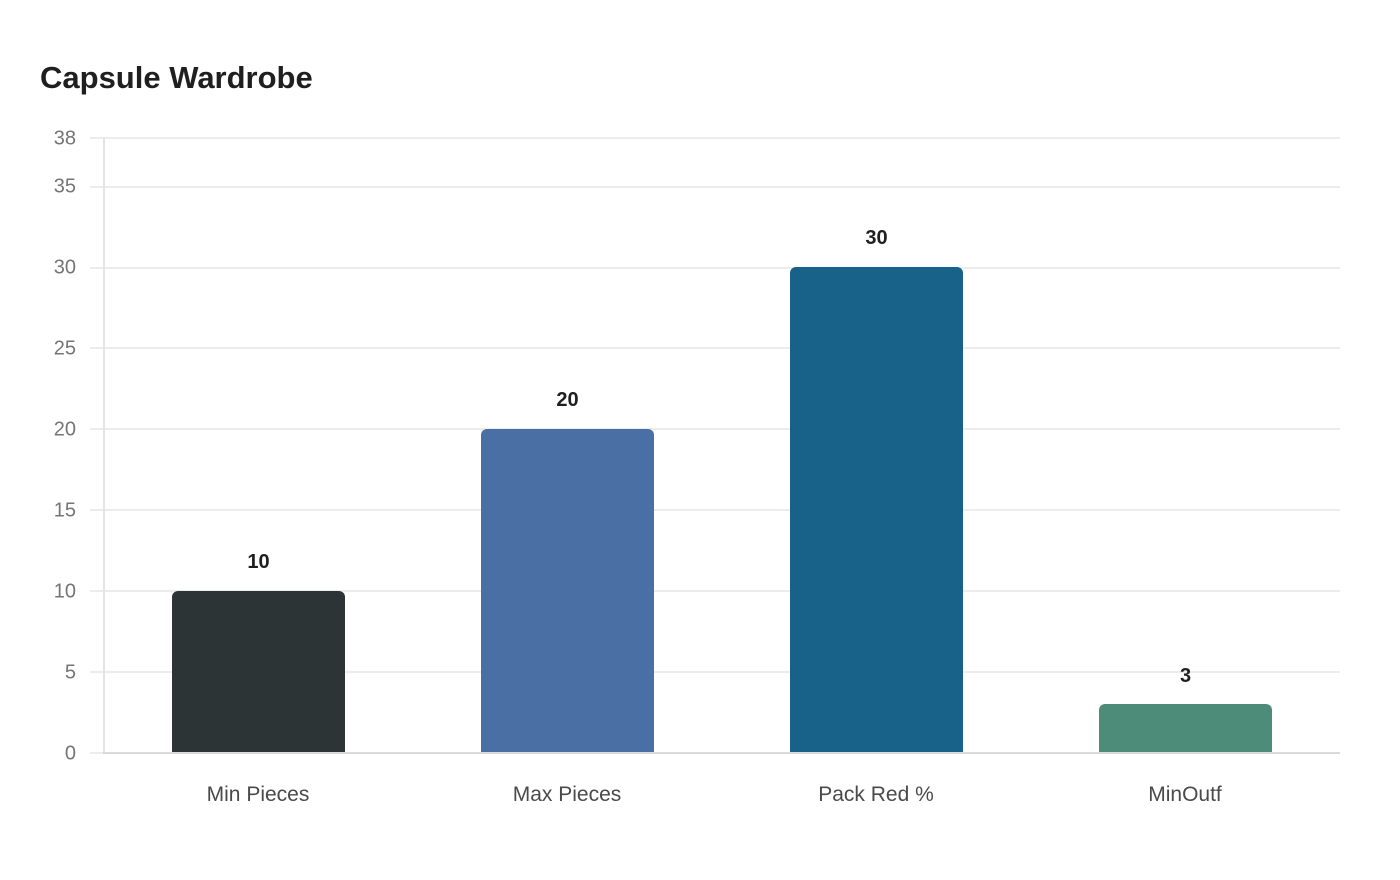 This screenshot has height=880, width=1400. Describe the element at coordinates (876, 238) in the screenshot. I see `value-label: 30` at that location.